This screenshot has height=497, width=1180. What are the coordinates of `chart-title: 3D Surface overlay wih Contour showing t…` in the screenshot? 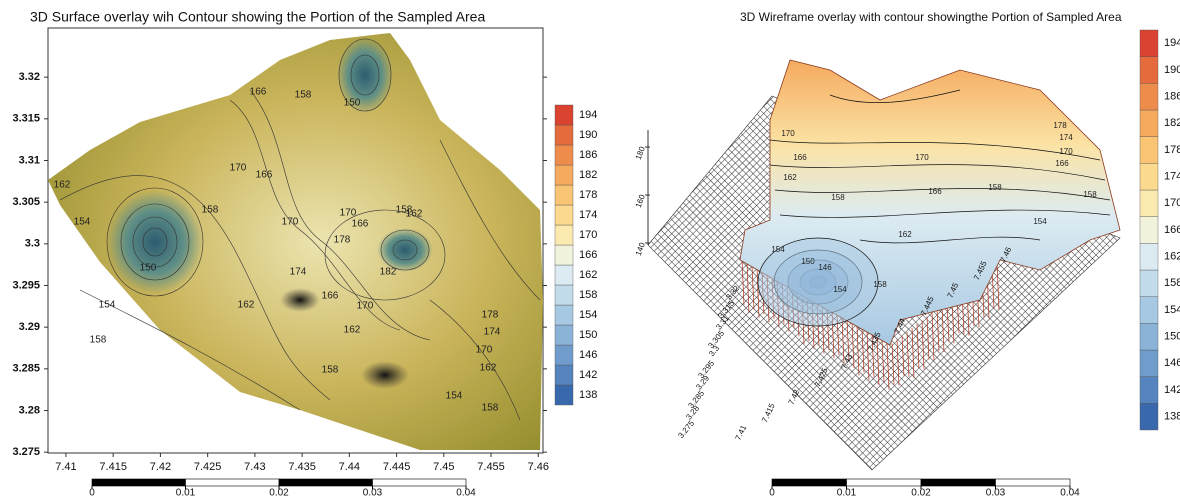 It's located at (257, 17).